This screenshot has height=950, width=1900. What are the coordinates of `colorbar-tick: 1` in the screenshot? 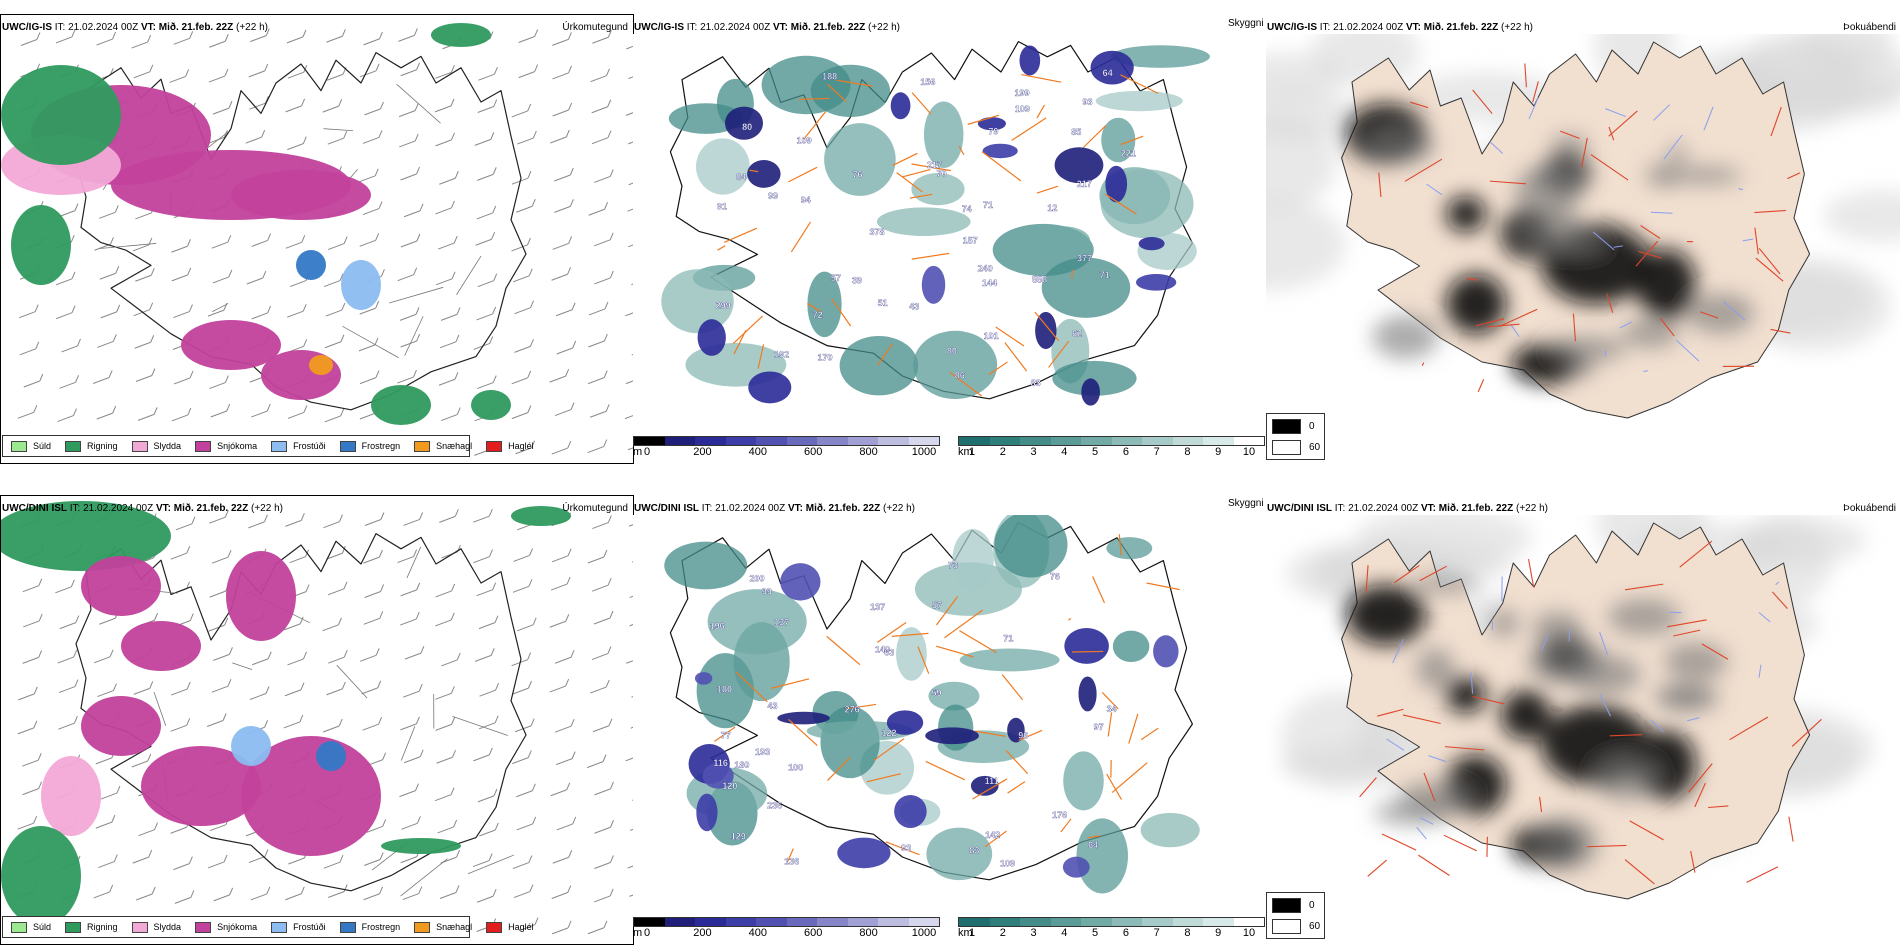 It's located at (972, 452).